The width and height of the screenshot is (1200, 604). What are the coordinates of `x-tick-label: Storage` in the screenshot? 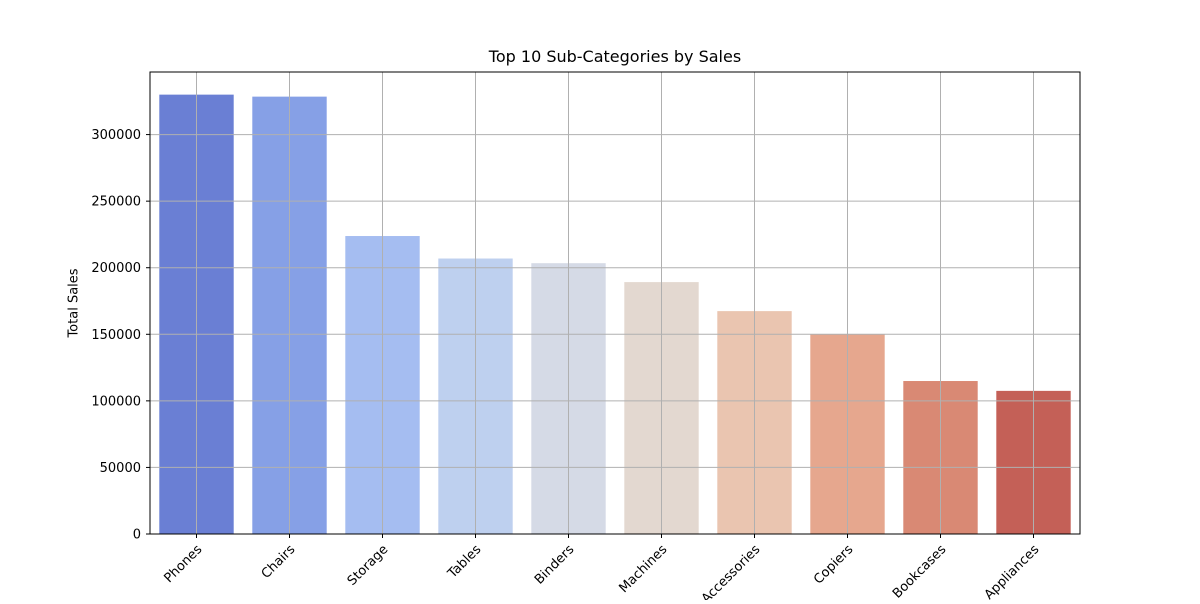 It's located at (368, 565).